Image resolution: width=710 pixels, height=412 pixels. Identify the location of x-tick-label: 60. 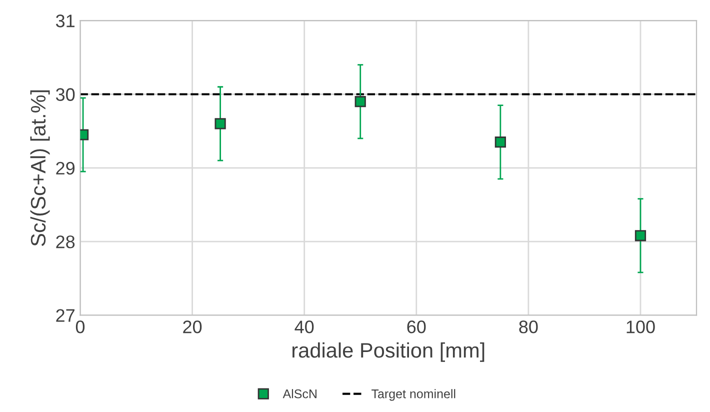
(416, 327).